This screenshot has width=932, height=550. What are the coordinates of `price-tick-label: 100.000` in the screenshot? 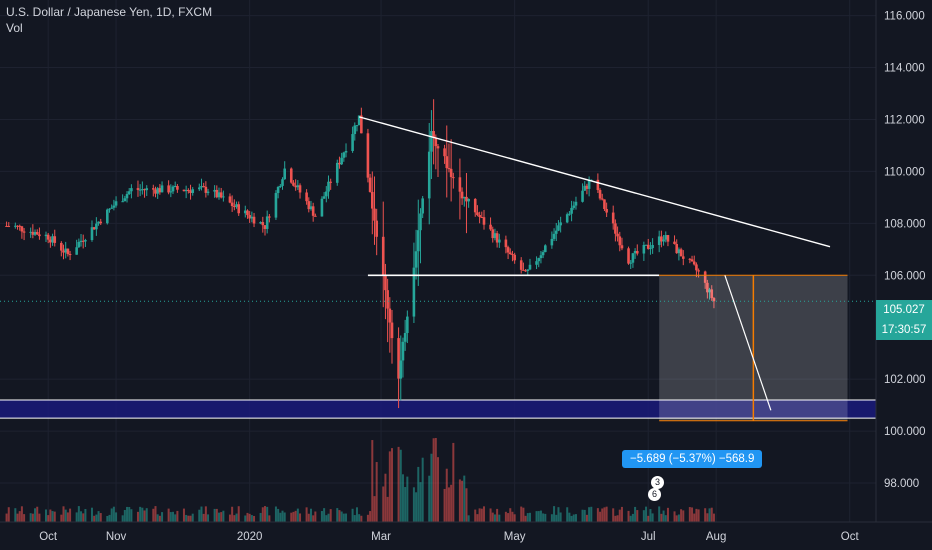 It's located at (905, 432).